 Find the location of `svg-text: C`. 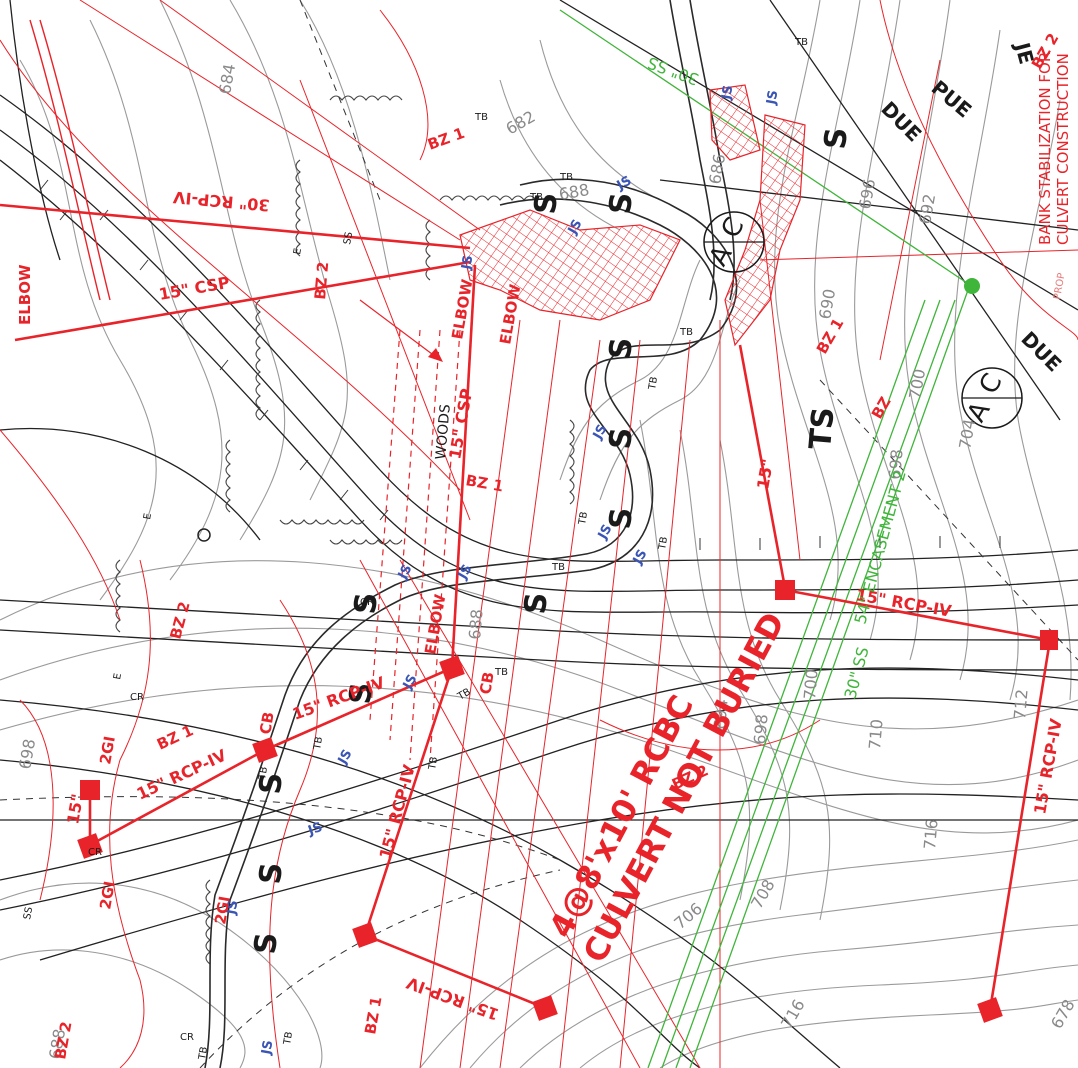

svg-text: C is located at coordinates (991, 384).